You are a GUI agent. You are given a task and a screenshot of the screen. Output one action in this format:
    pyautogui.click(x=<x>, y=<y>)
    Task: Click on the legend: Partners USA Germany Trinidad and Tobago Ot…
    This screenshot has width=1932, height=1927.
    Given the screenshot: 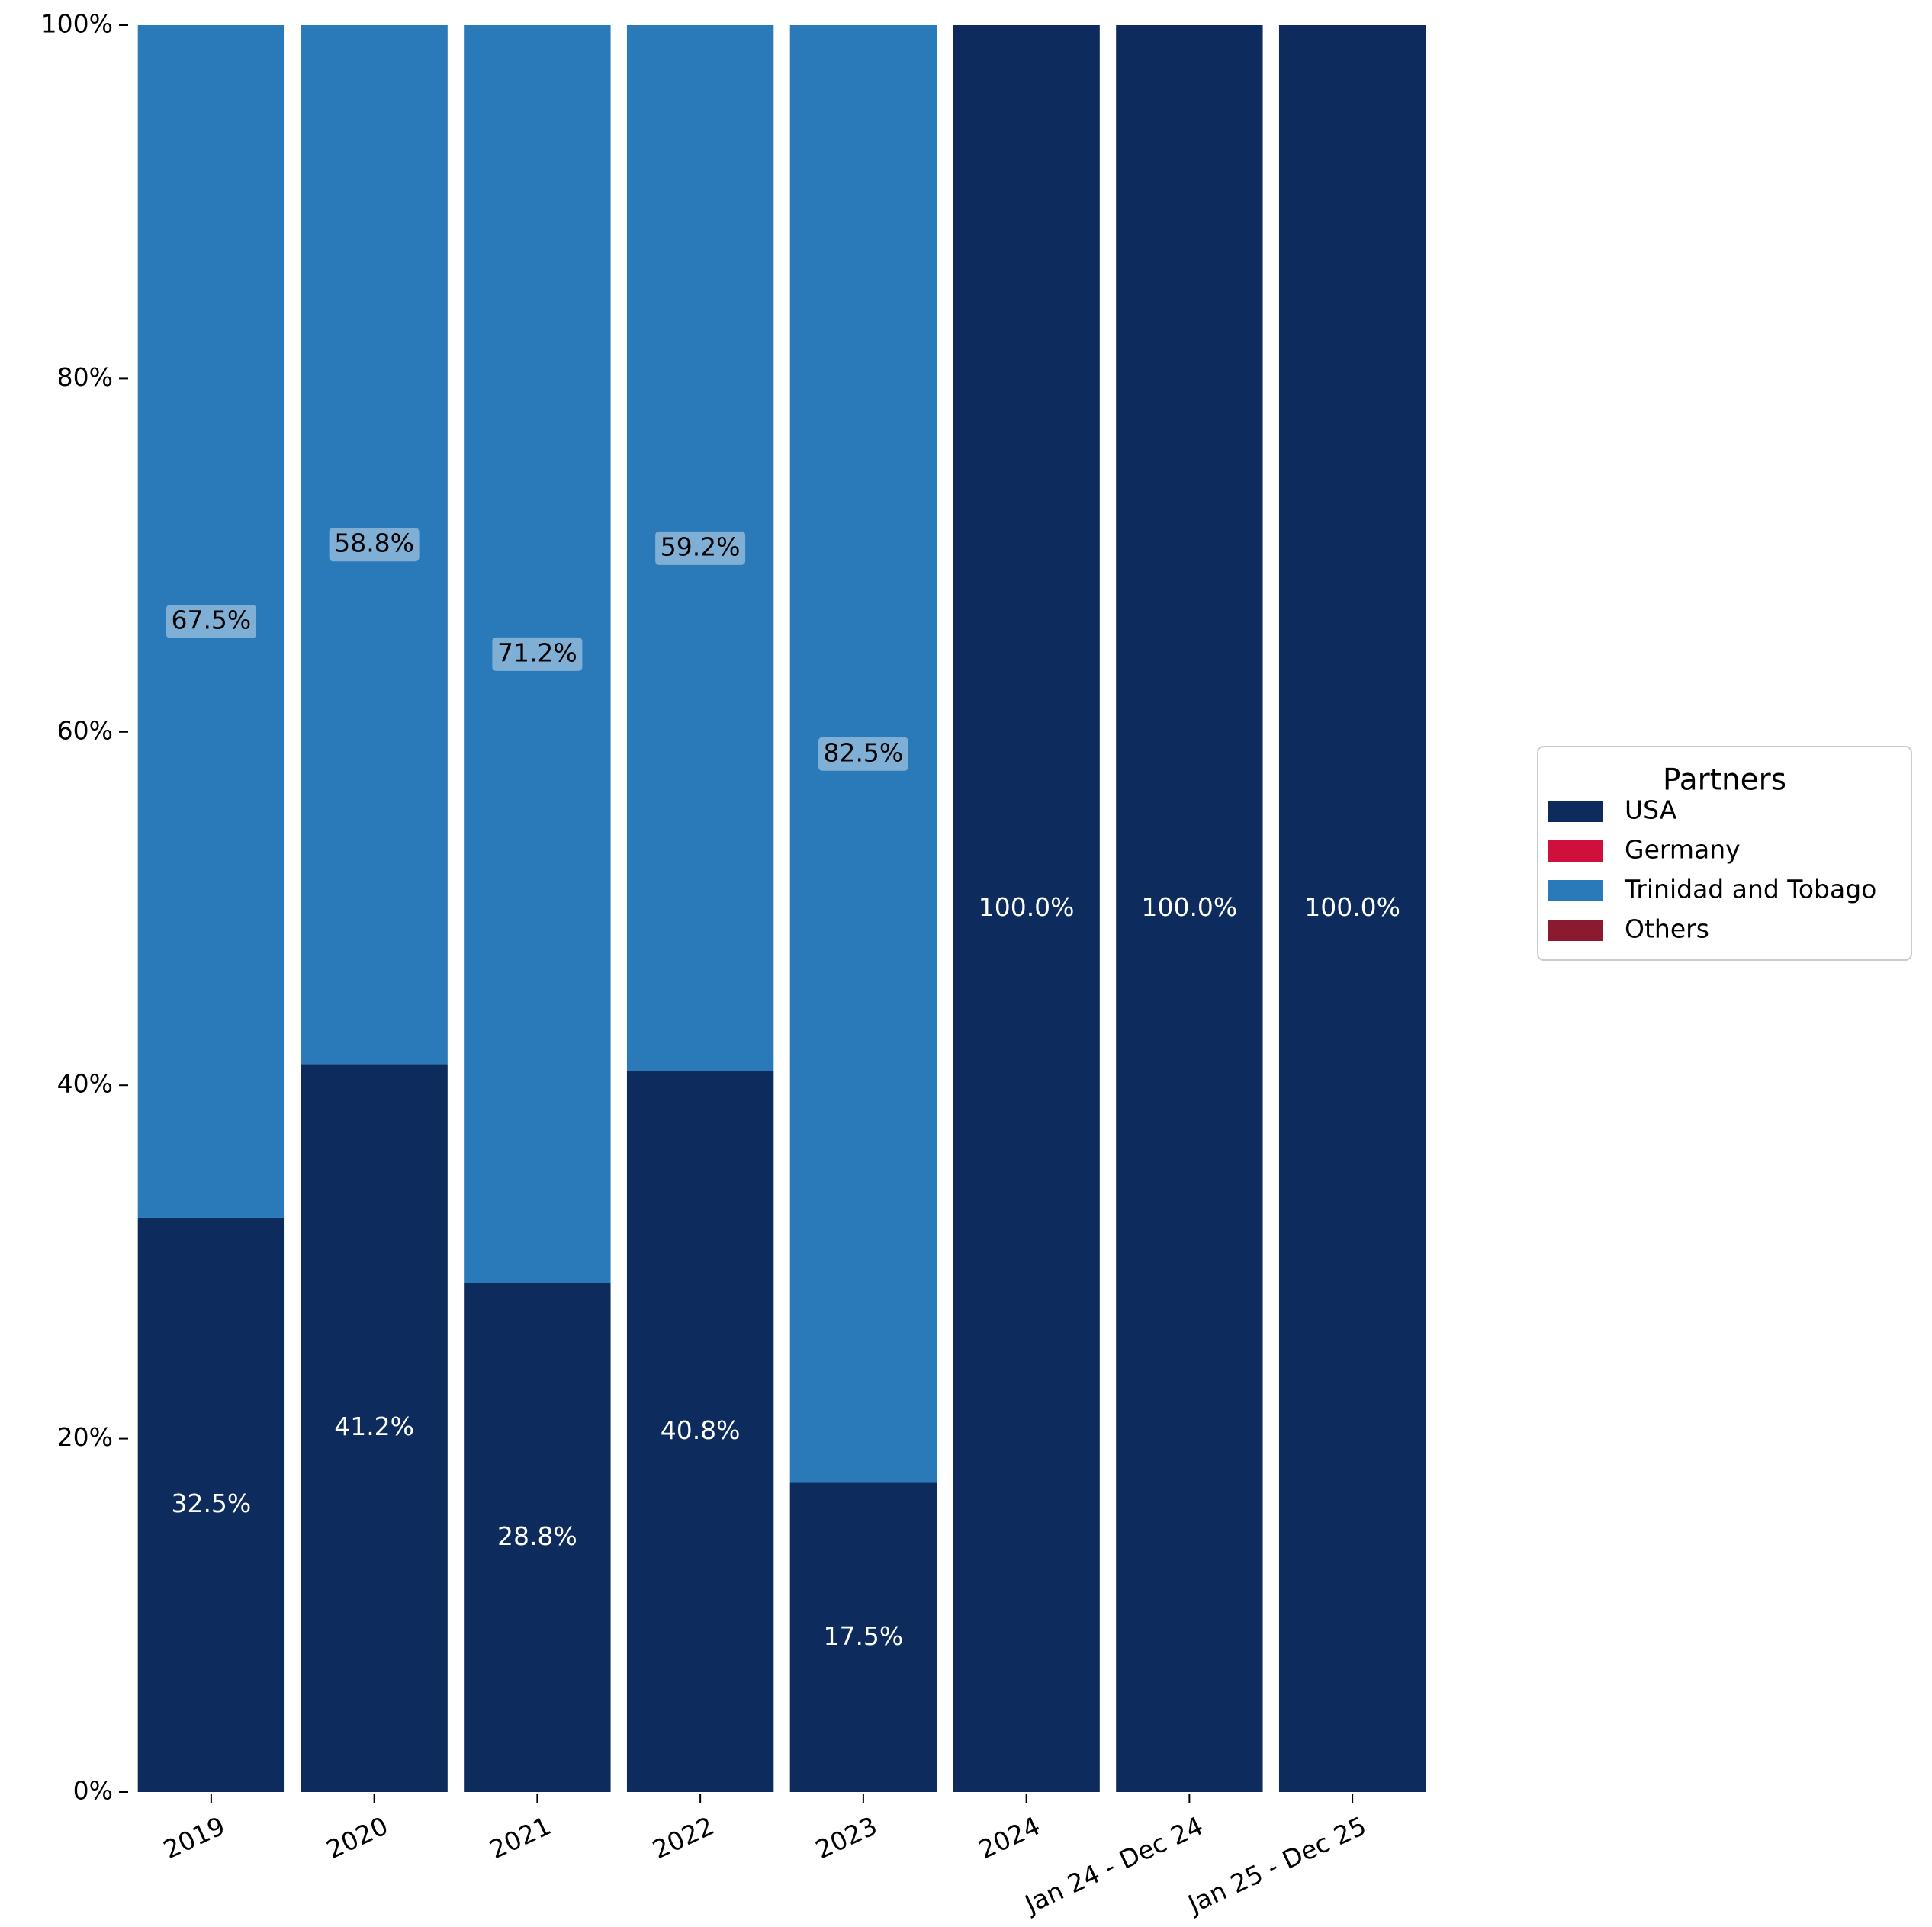 What is the action you would take?
    pyautogui.click(x=1724, y=853)
    